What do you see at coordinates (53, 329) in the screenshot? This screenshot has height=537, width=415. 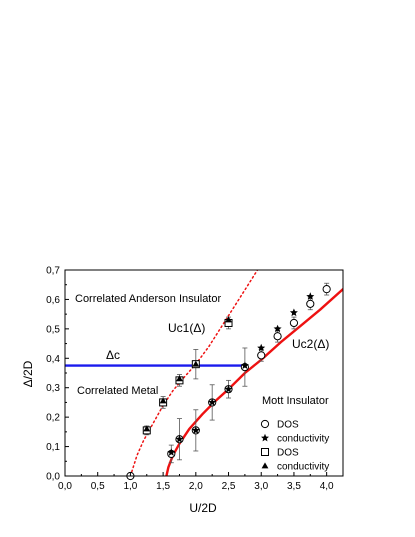 I see `y-tick-label: 0,5` at bounding box center [53, 329].